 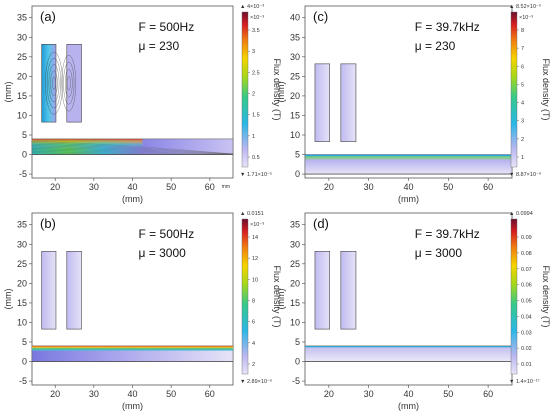 What do you see at coordinates (255, 259) in the screenshot?
I see `colorbar-tick-label: 12` at bounding box center [255, 259].